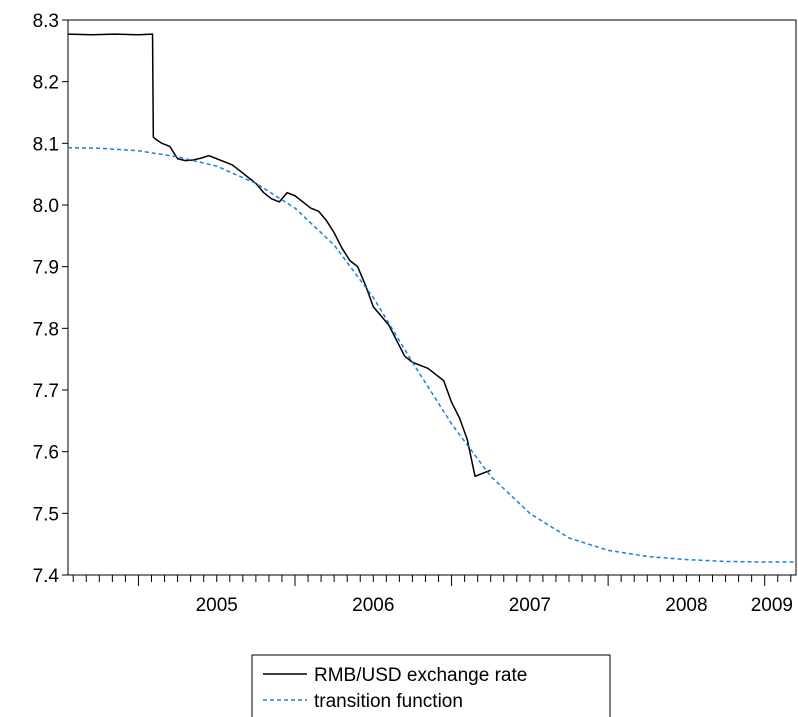 This screenshot has height=717, width=798. I want to click on x-tick-label: 2006, so click(373, 605).